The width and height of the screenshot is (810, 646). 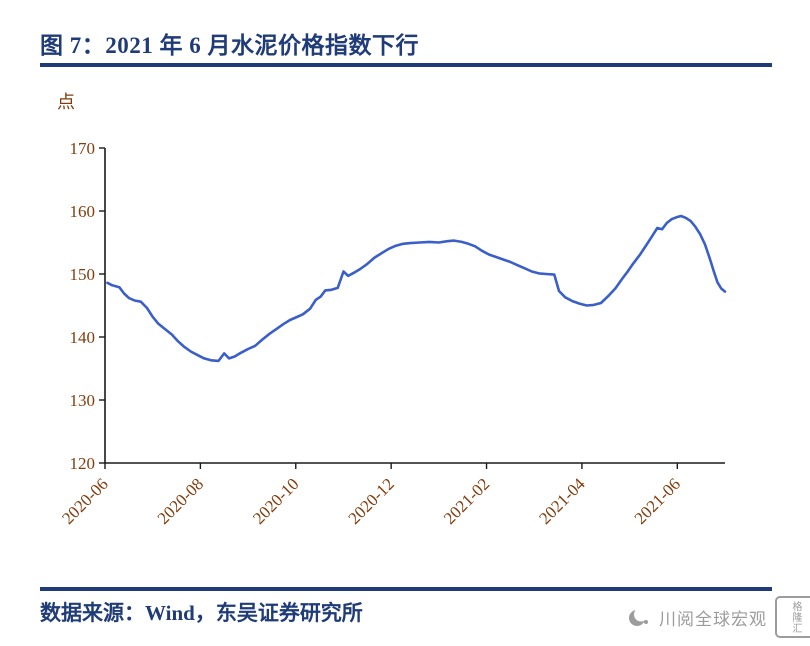 I want to click on y-tick-label: 170, so click(x=83, y=148).